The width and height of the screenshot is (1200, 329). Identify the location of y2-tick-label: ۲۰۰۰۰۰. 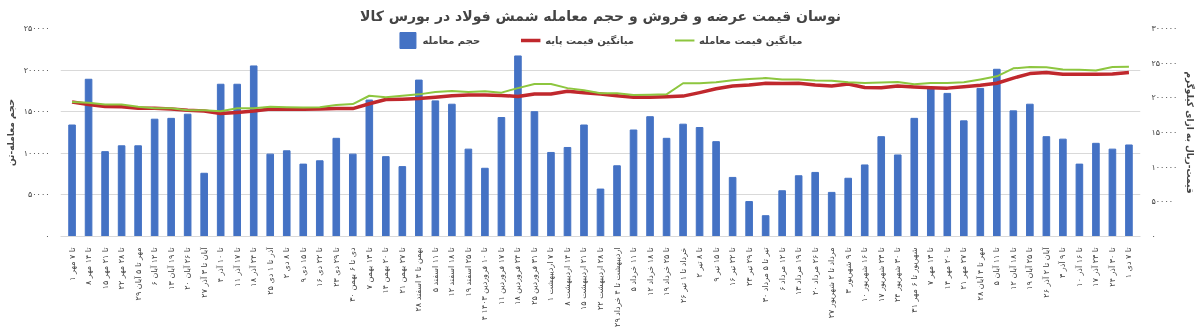
(1164, 98).